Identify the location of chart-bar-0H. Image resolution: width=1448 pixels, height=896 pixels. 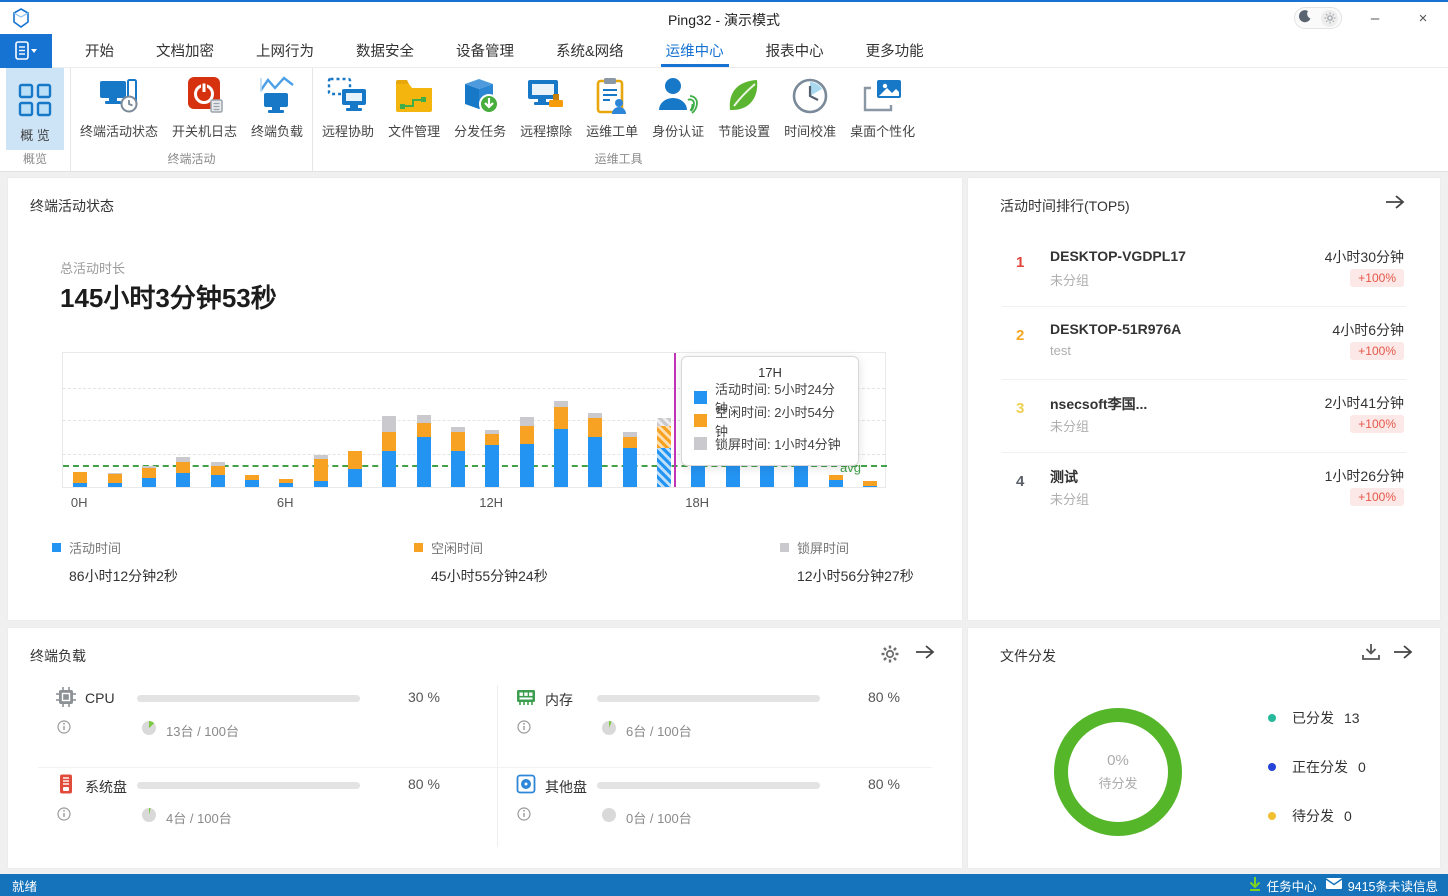
(80, 479).